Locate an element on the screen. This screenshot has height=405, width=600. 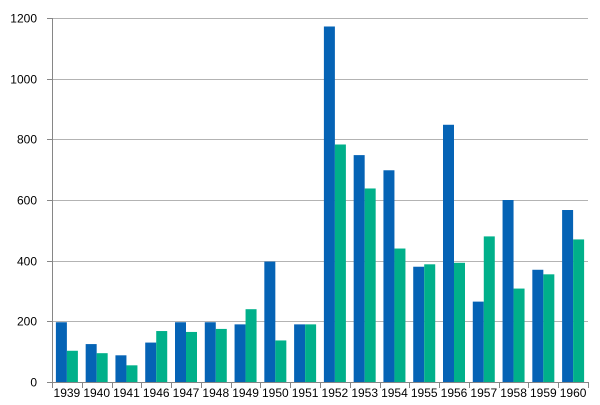
x-tick-label: 1947 is located at coordinates (186, 393).